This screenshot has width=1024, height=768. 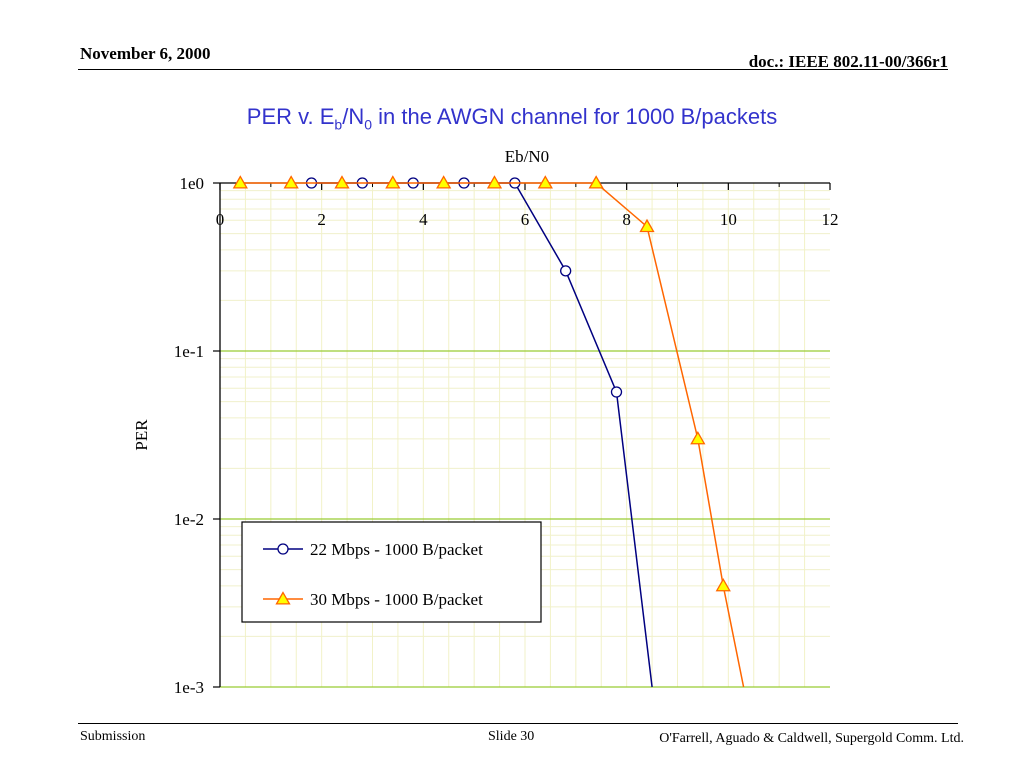 I want to click on x-tick-label: 0, so click(x=220, y=219).